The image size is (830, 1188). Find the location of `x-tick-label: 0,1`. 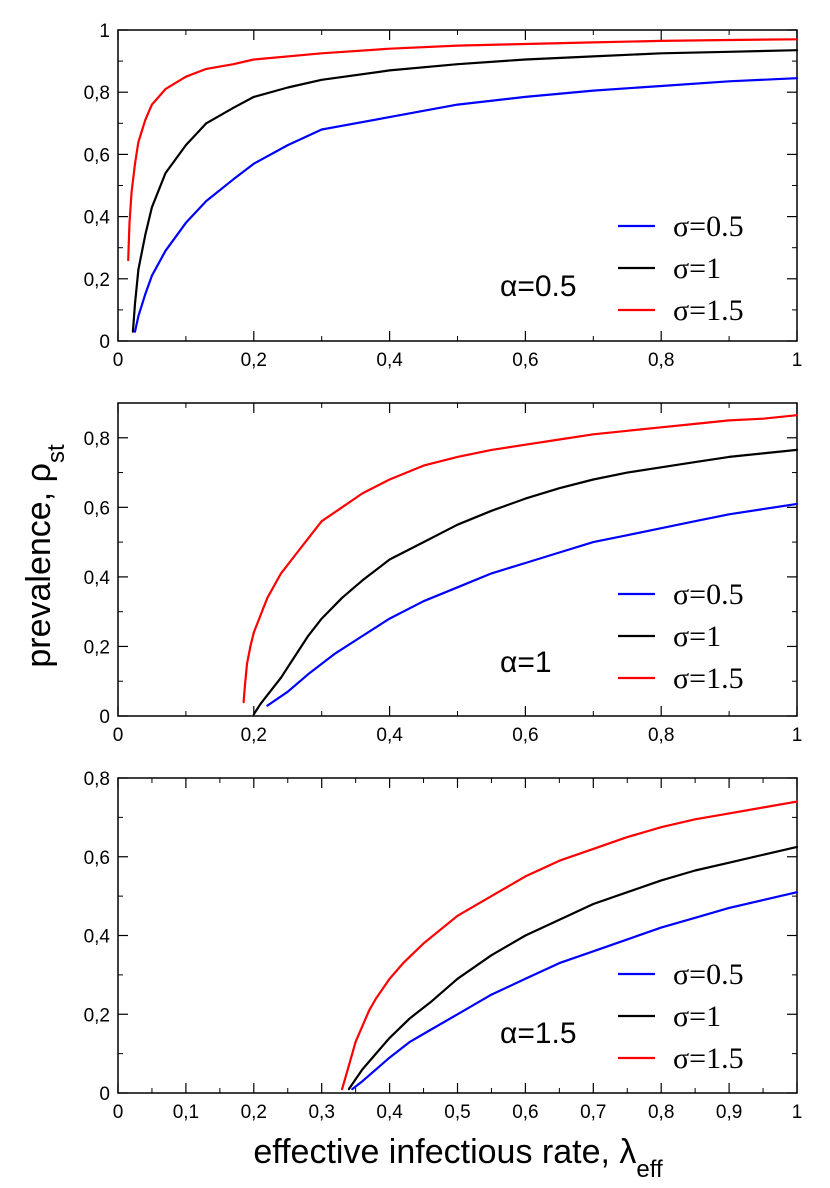

x-tick-label: 0,1 is located at coordinates (186, 1112).